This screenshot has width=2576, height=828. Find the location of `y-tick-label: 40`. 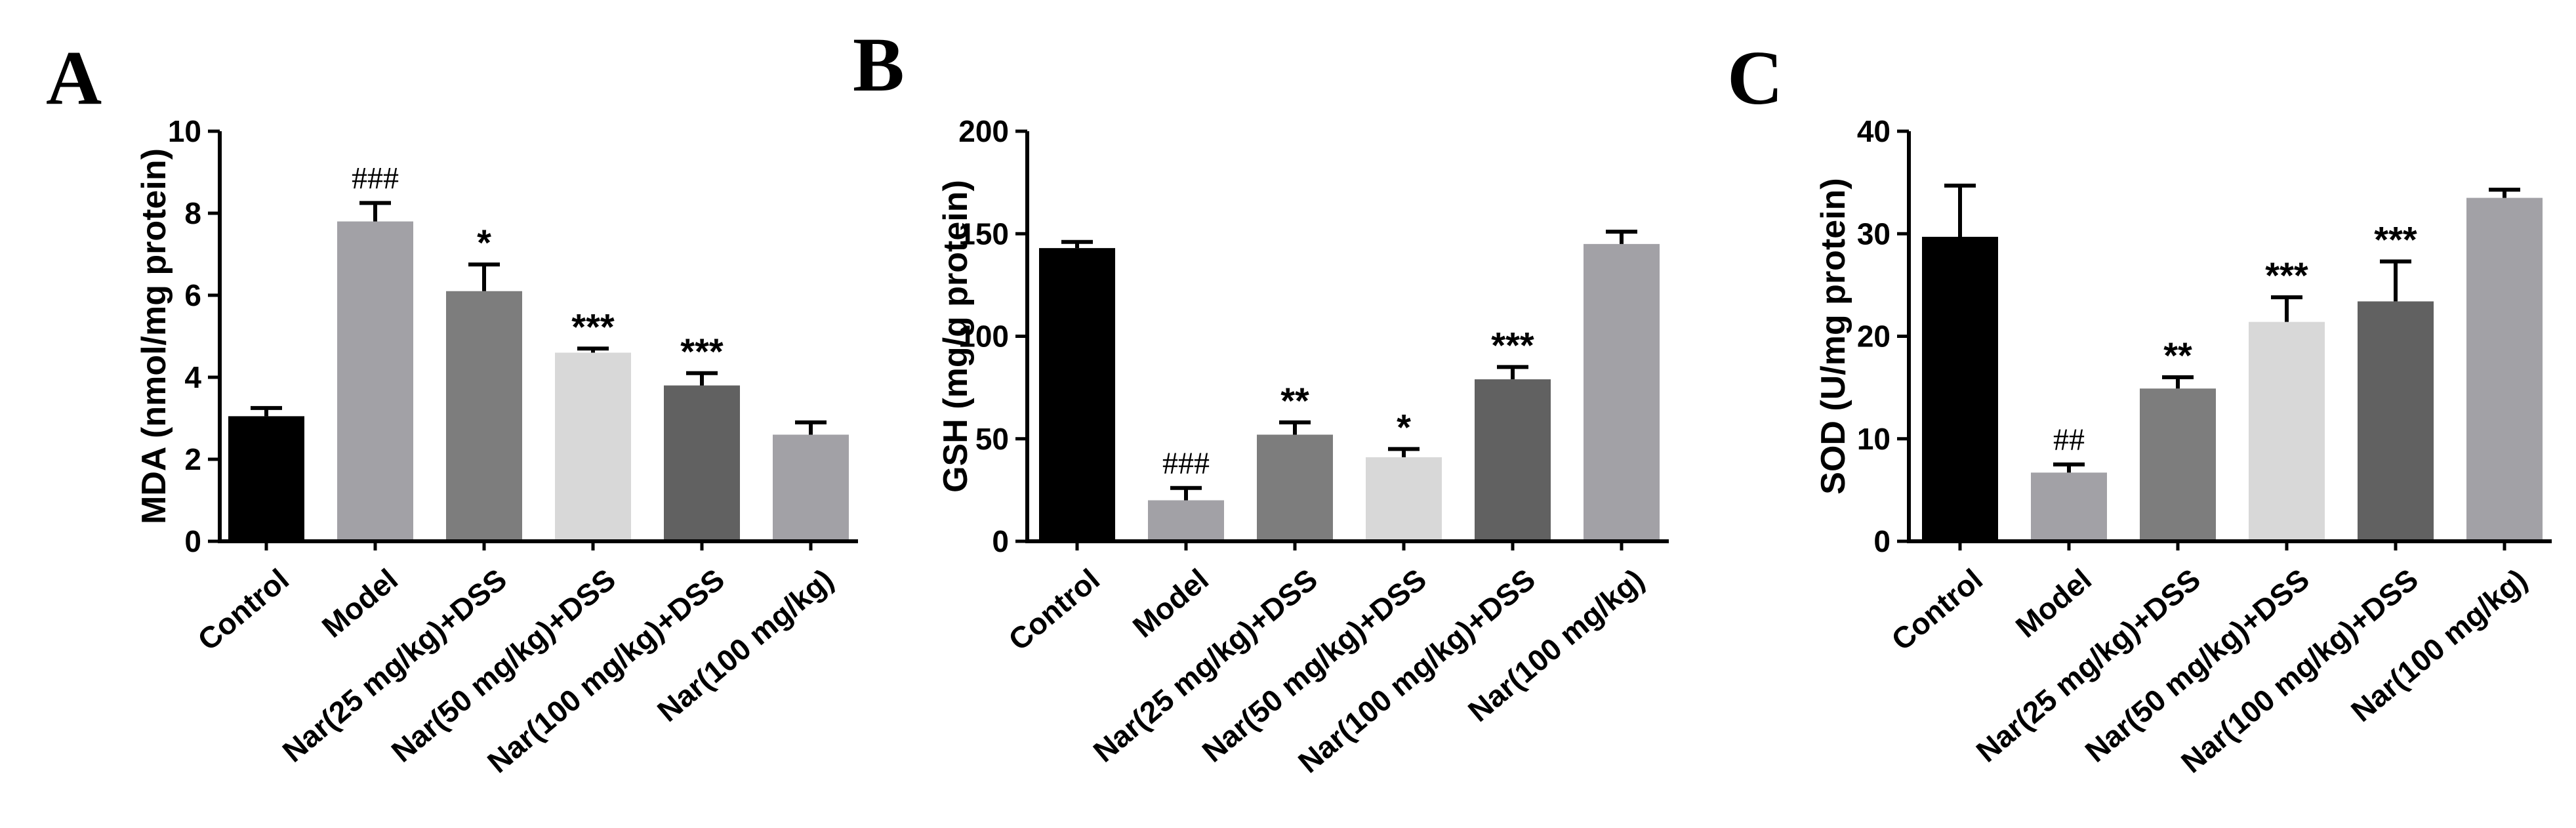

y-tick-label: 40 is located at coordinates (1874, 131).